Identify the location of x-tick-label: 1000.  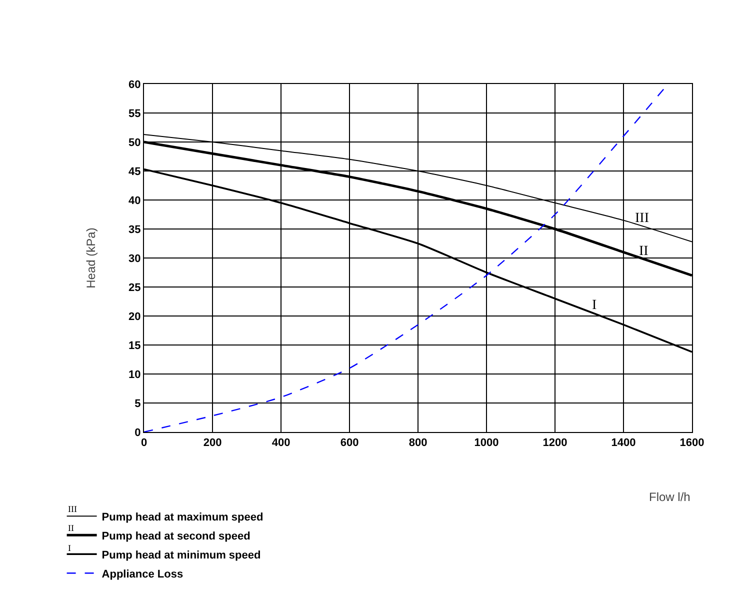
(486, 443).